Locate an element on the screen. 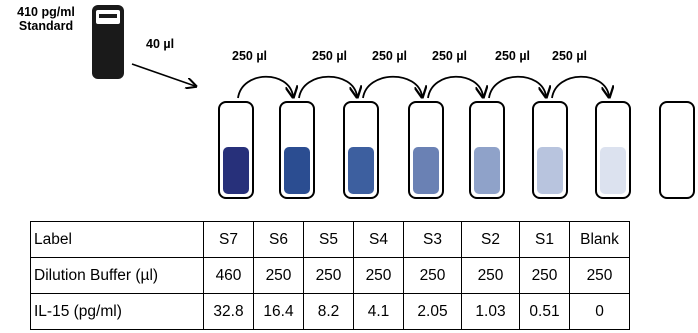 The height and width of the screenshot is (333, 698). standard-label: 410 pg/ml Standard is located at coordinates (46, 19).